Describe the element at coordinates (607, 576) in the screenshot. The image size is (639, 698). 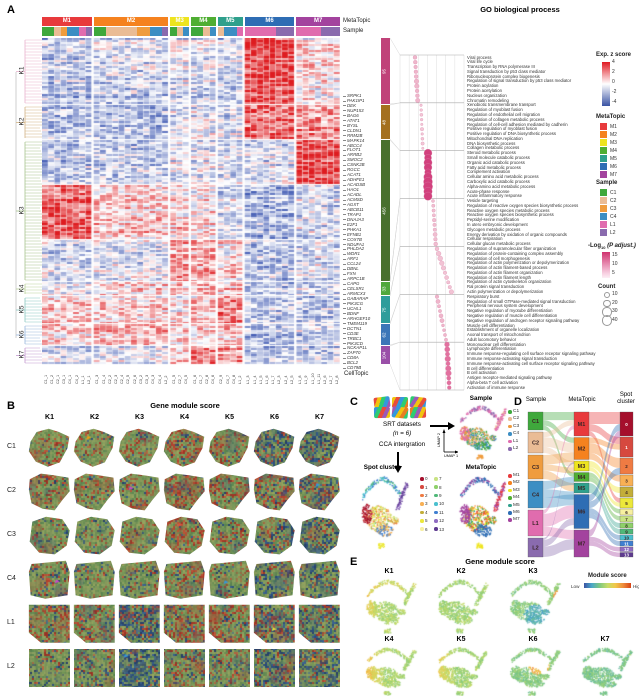
I see `module-score-legend-title: Module score` at that location.